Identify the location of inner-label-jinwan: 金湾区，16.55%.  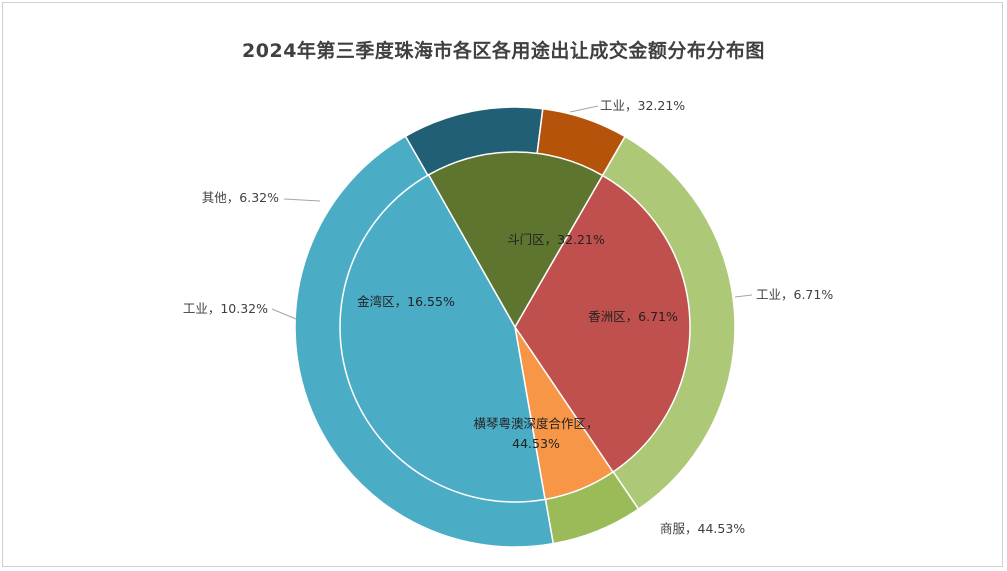
(406, 301).